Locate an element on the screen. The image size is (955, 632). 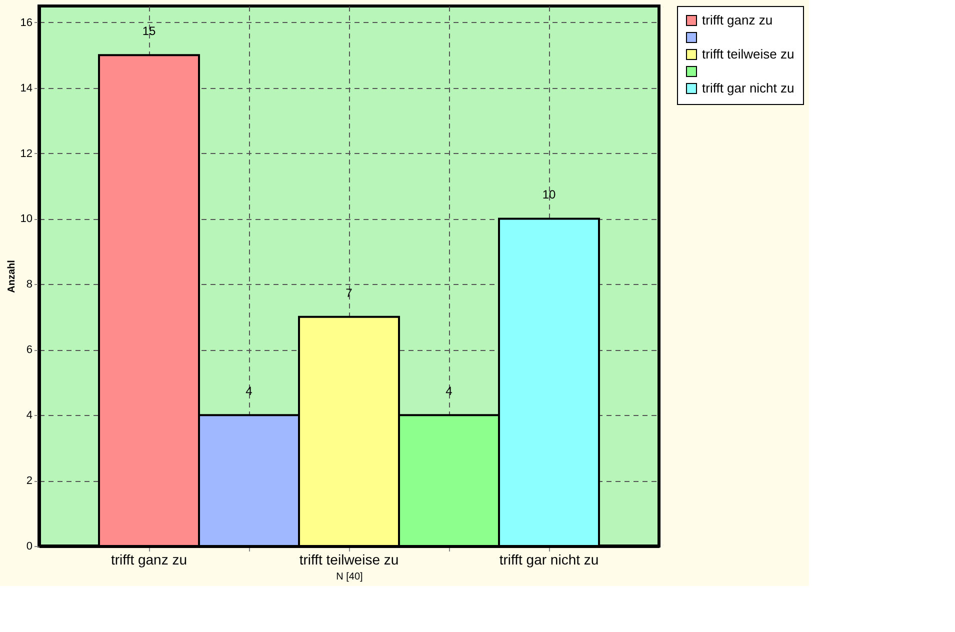
y-tick-label: 4 is located at coordinates (29, 416).